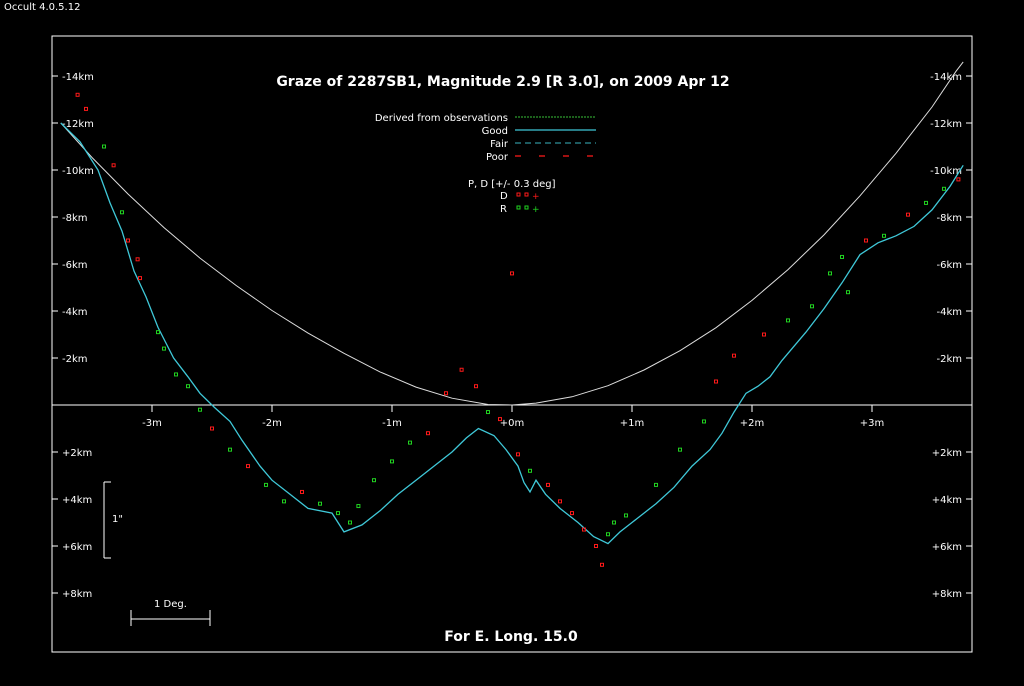  What do you see at coordinates (872, 423) in the screenshot?
I see `x-tick-label: +3m` at bounding box center [872, 423].